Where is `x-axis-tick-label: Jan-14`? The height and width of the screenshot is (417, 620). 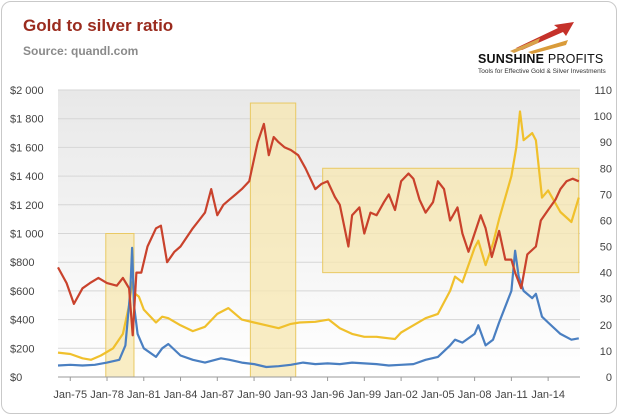
x-axis-tick-label: Jan-14 is located at coordinates (548, 395).